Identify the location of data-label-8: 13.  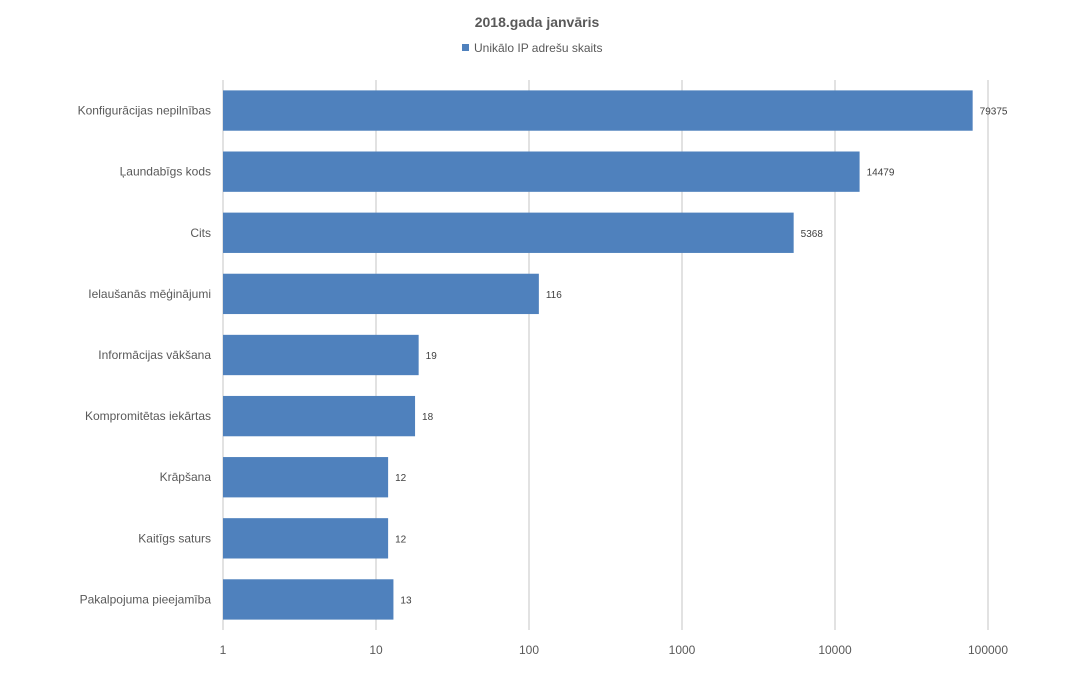
(406, 600).